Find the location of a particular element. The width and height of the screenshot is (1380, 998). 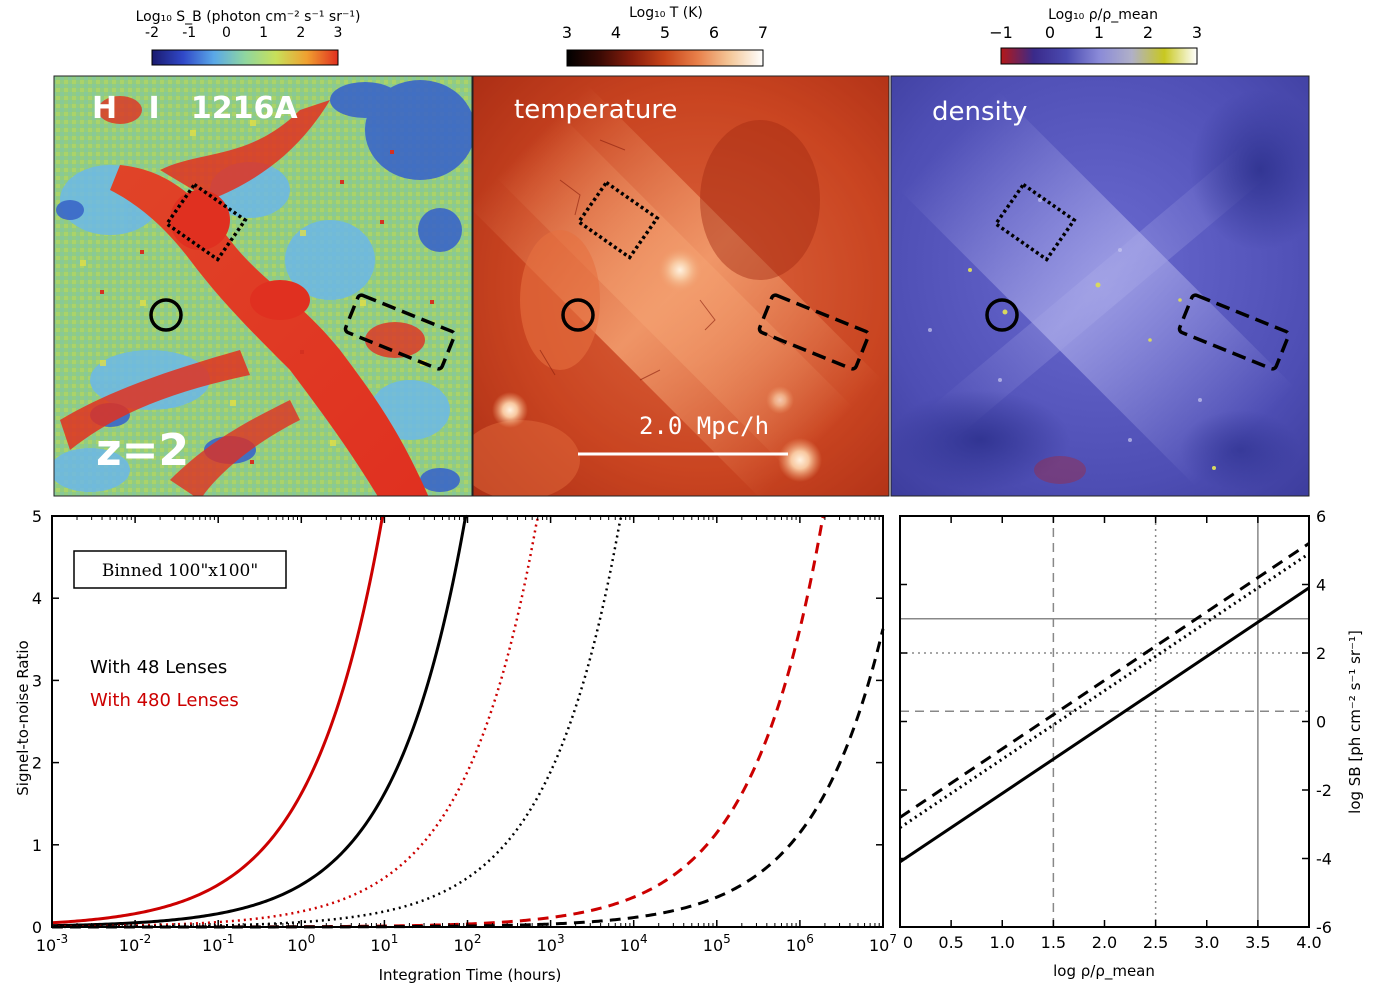

x-tick-label: 10⁰ is located at coordinates (301, 943).